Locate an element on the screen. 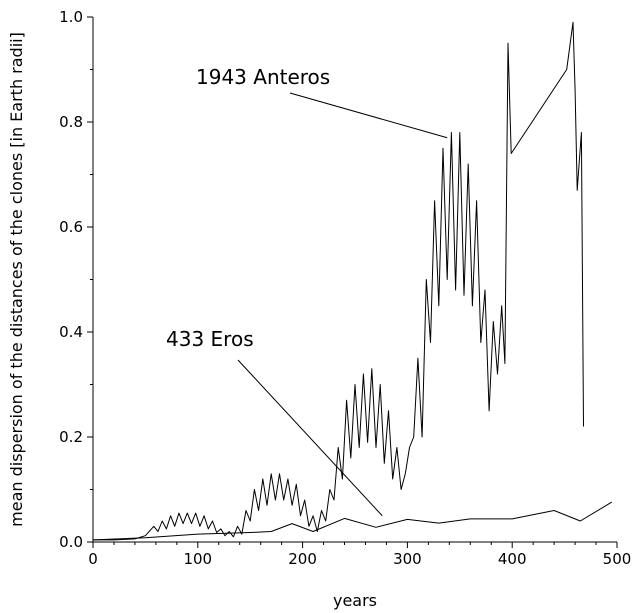 This screenshot has height=613, width=635. y-tick-label: 1.0 is located at coordinates (71, 17).